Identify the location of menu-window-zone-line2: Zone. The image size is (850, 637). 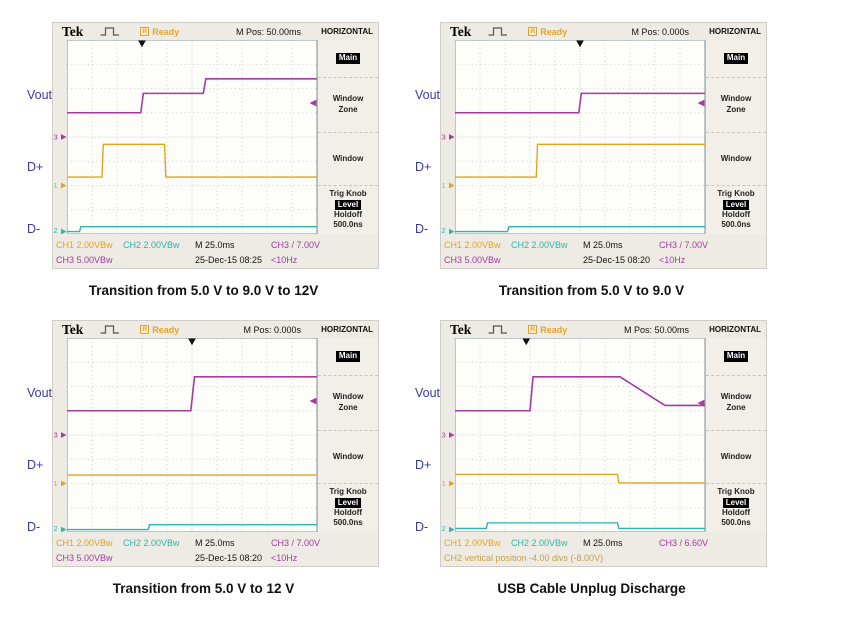
(736, 109).